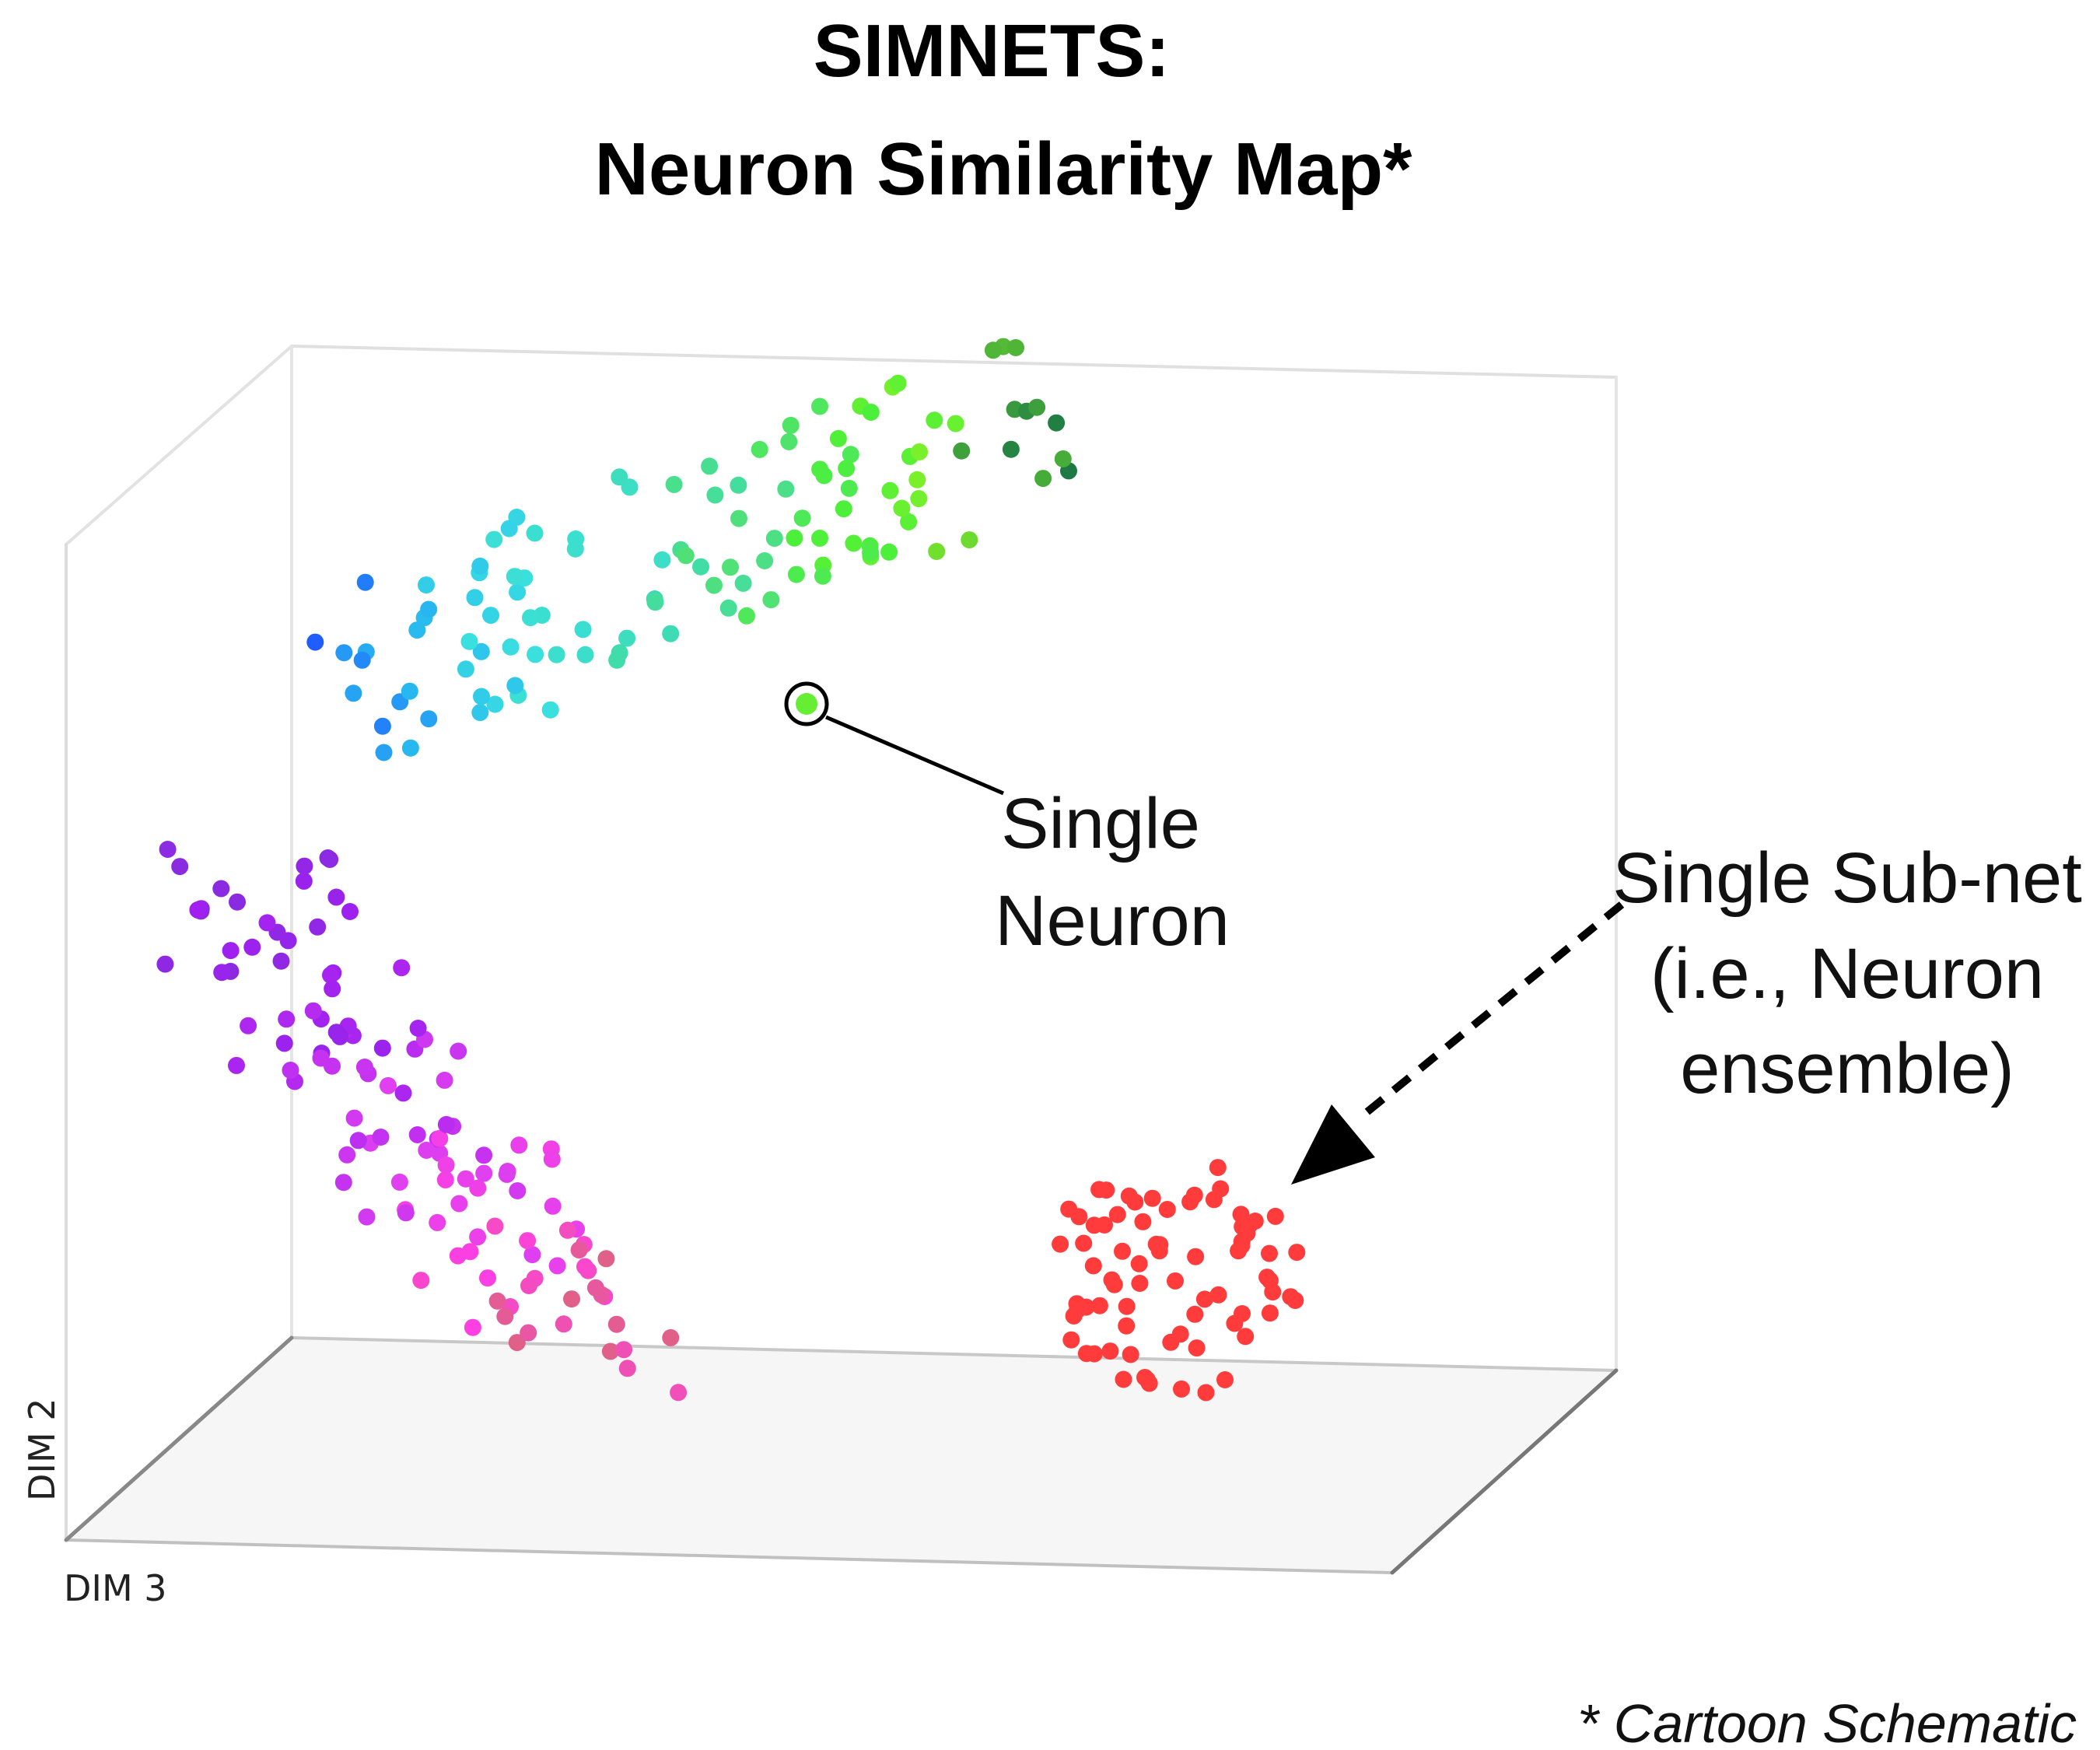 The width and height of the screenshot is (2100, 1750). What do you see at coordinates (993, 51) in the screenshot?
I see `title-line-1: SIMNETS:` at bounding box center [993, 51].